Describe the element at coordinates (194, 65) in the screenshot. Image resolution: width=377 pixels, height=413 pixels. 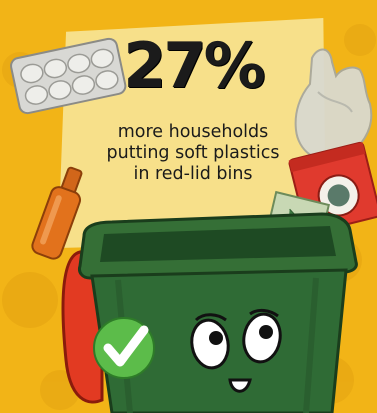
I see `headline-stat: 27%` at that location.